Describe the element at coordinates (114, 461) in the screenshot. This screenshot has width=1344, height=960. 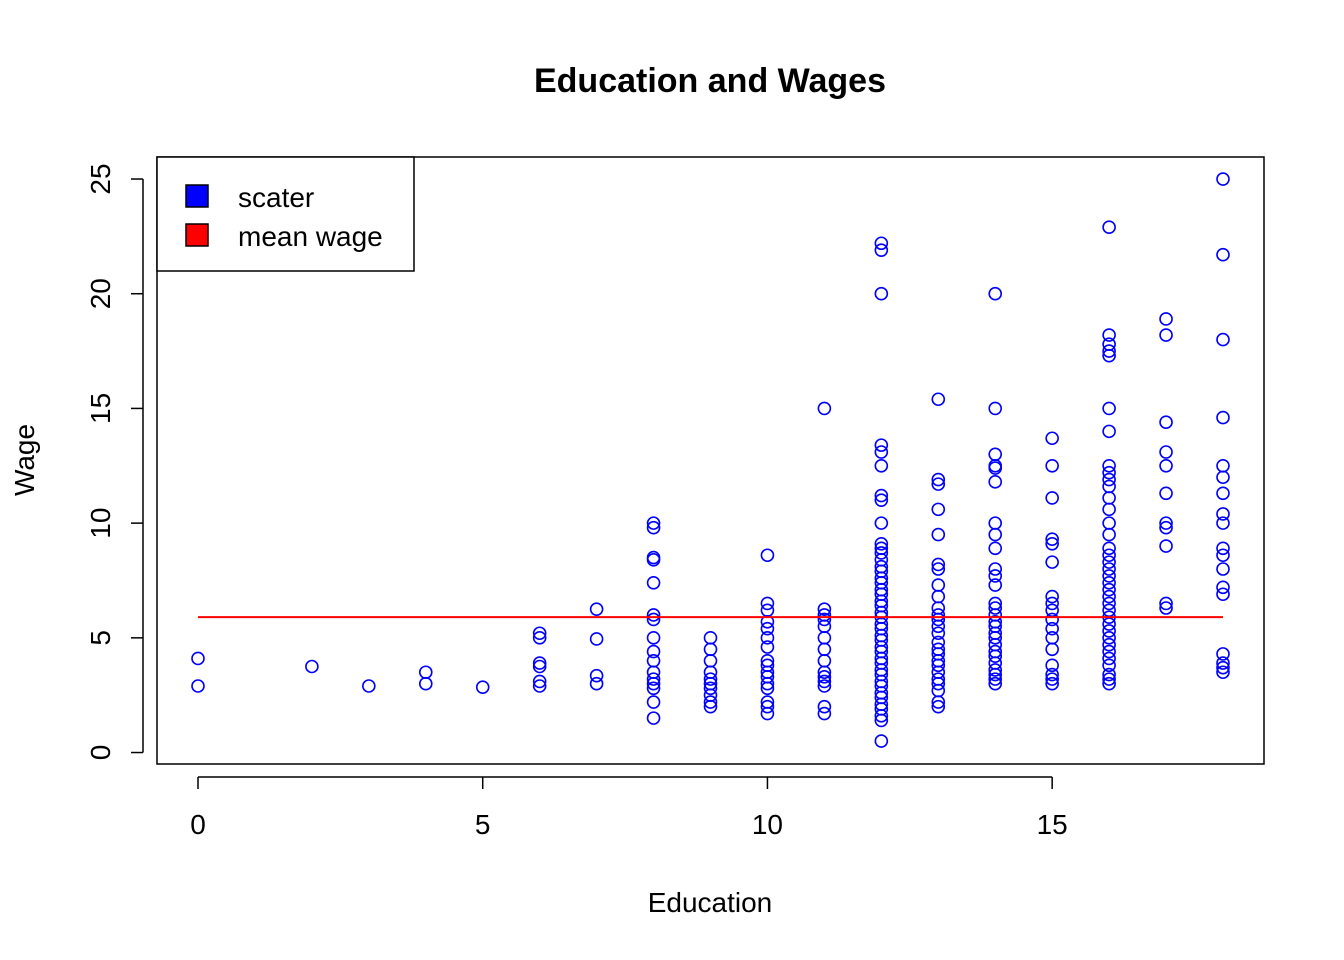
I see `y-axis: 0 5 10 15 20 25` at that location.